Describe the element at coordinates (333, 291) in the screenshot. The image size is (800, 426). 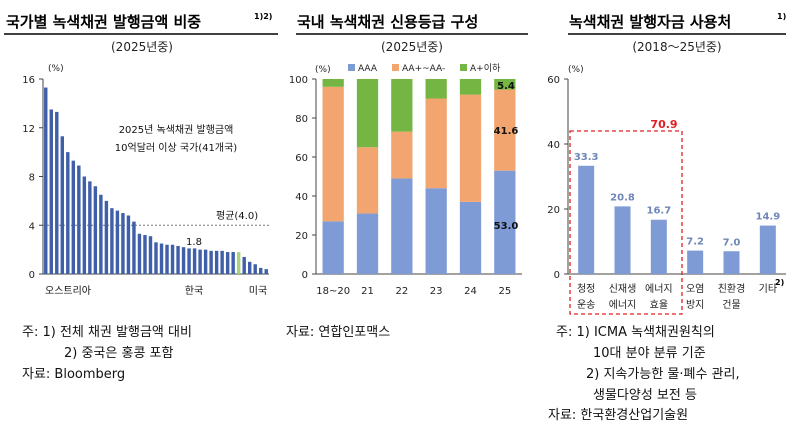
I see `panel2-x-tick-label: 18~20` at that location.